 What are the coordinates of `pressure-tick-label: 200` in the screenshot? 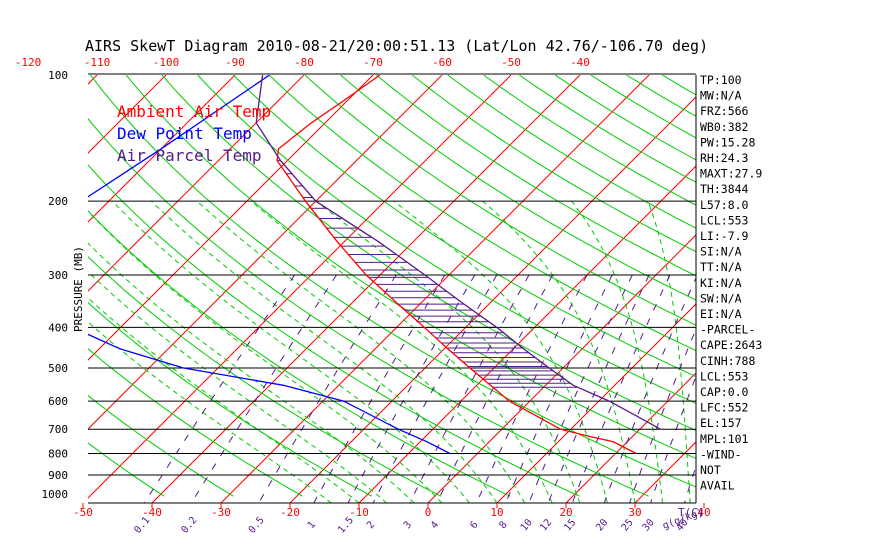 It's located at (58, 201).